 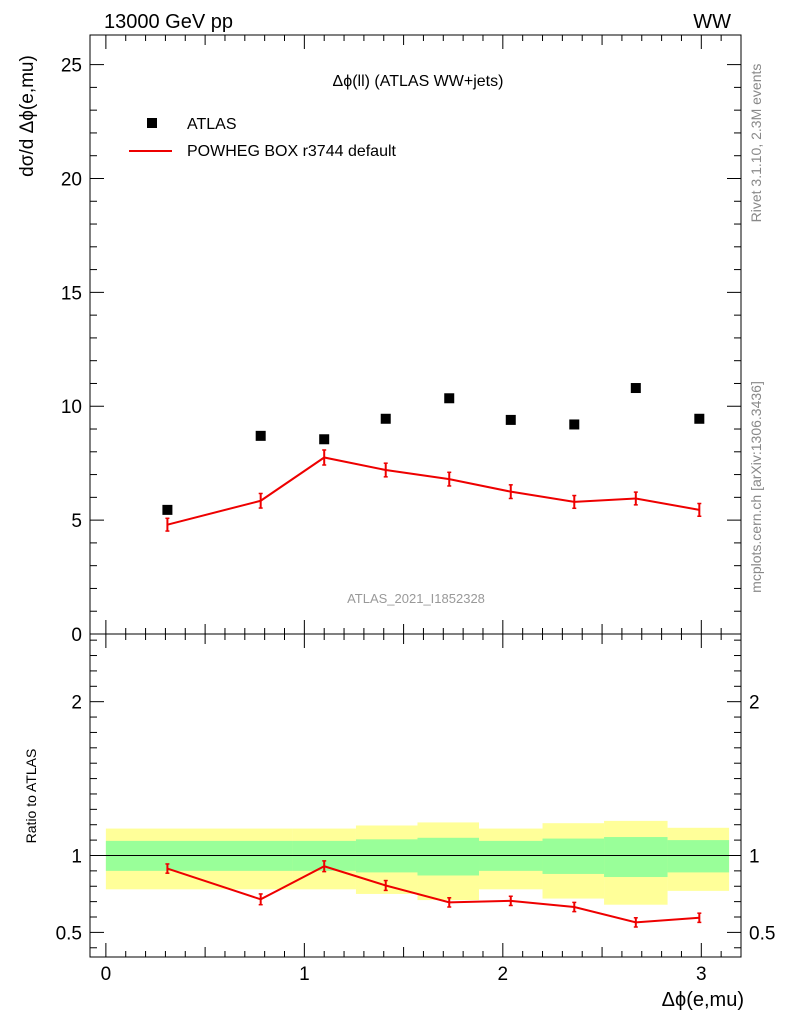 I want to click on ratio-bands, so click(x=415, y=862).